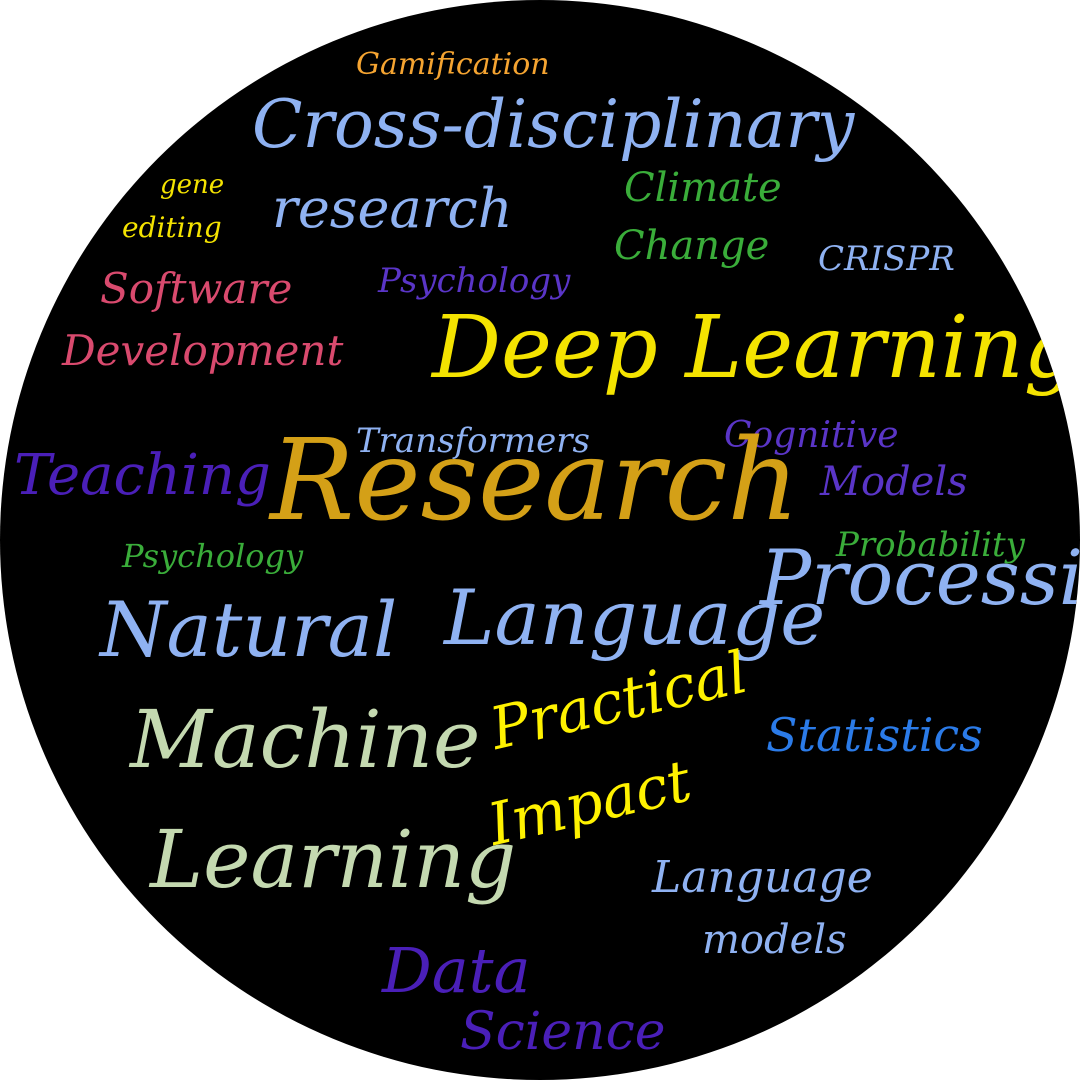 This screenshot has height=1080, width=1080. I want to click on word-machine: Machine, so click(305, 739).